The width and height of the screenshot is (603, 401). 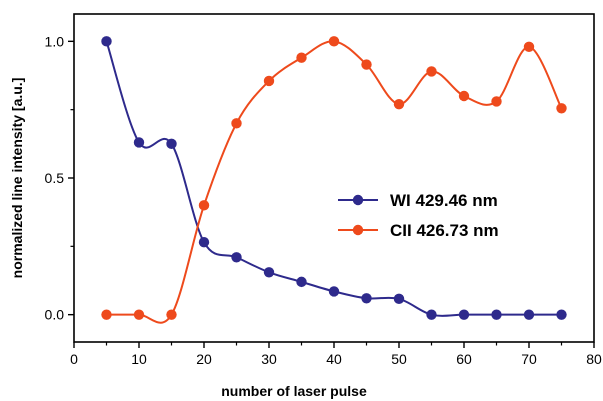 What do you see at coordinates (464, 359) in the screenshot?
I see `x-tick-label: 60` at bounding box center [464, 359].